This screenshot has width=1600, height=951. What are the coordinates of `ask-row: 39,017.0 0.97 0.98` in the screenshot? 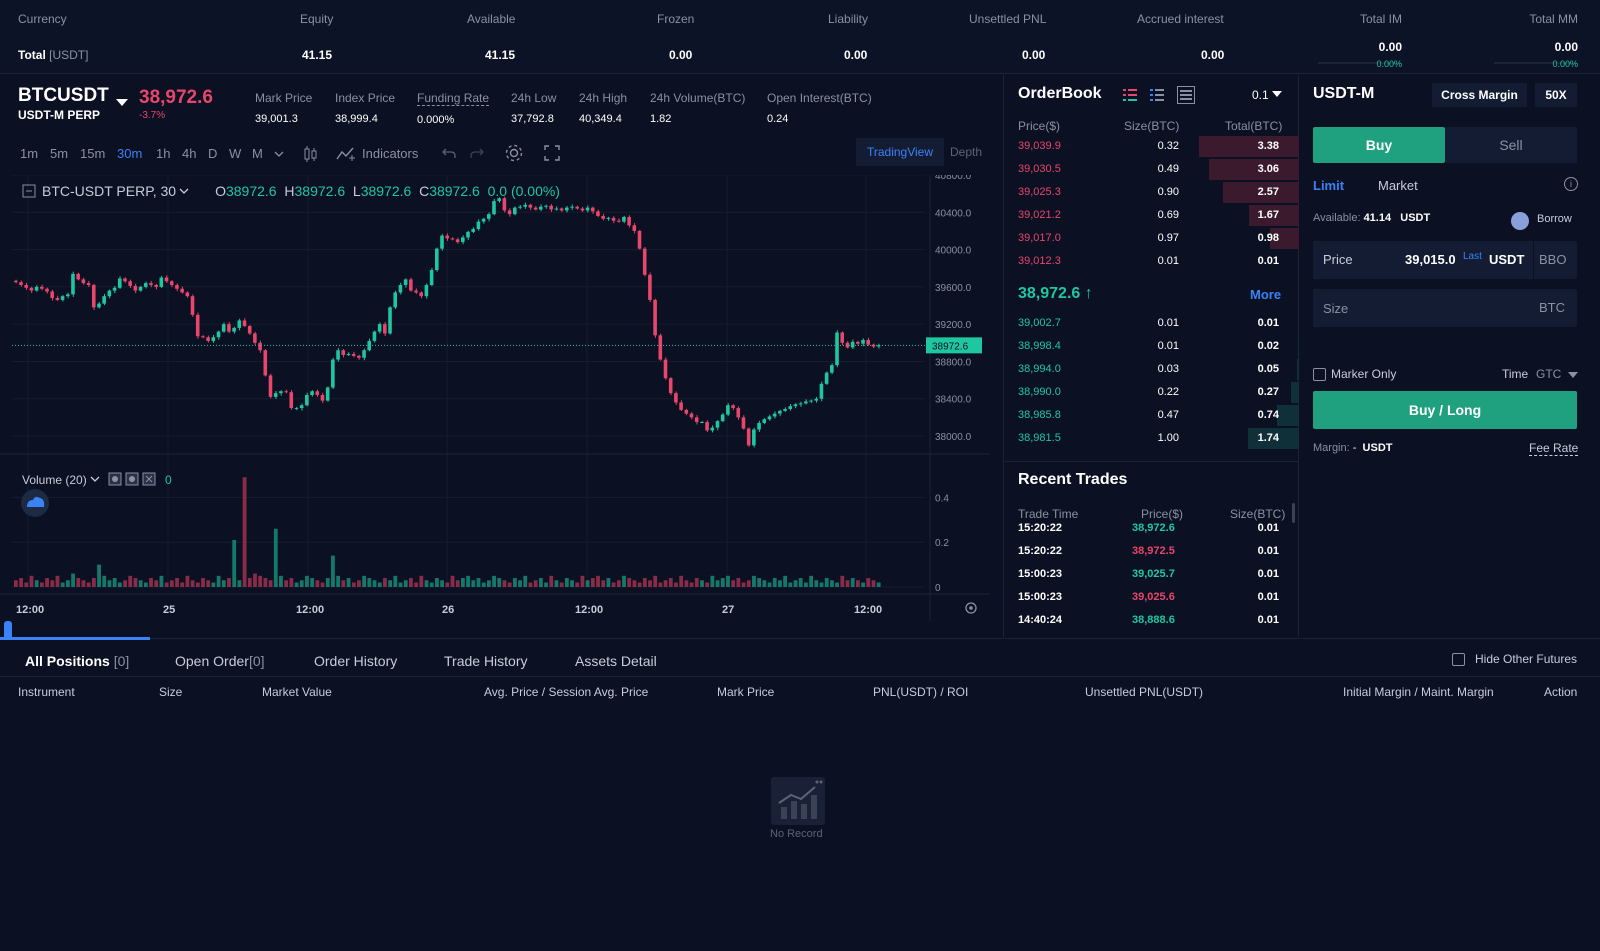 It's located at (1152, 238).